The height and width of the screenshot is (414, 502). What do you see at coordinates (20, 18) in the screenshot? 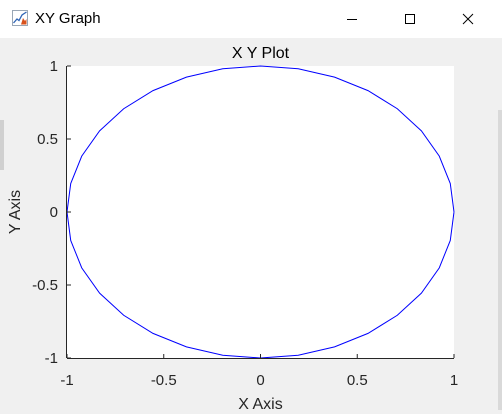
I see `matlab-figure-icon` at bounding box center [20, 18].